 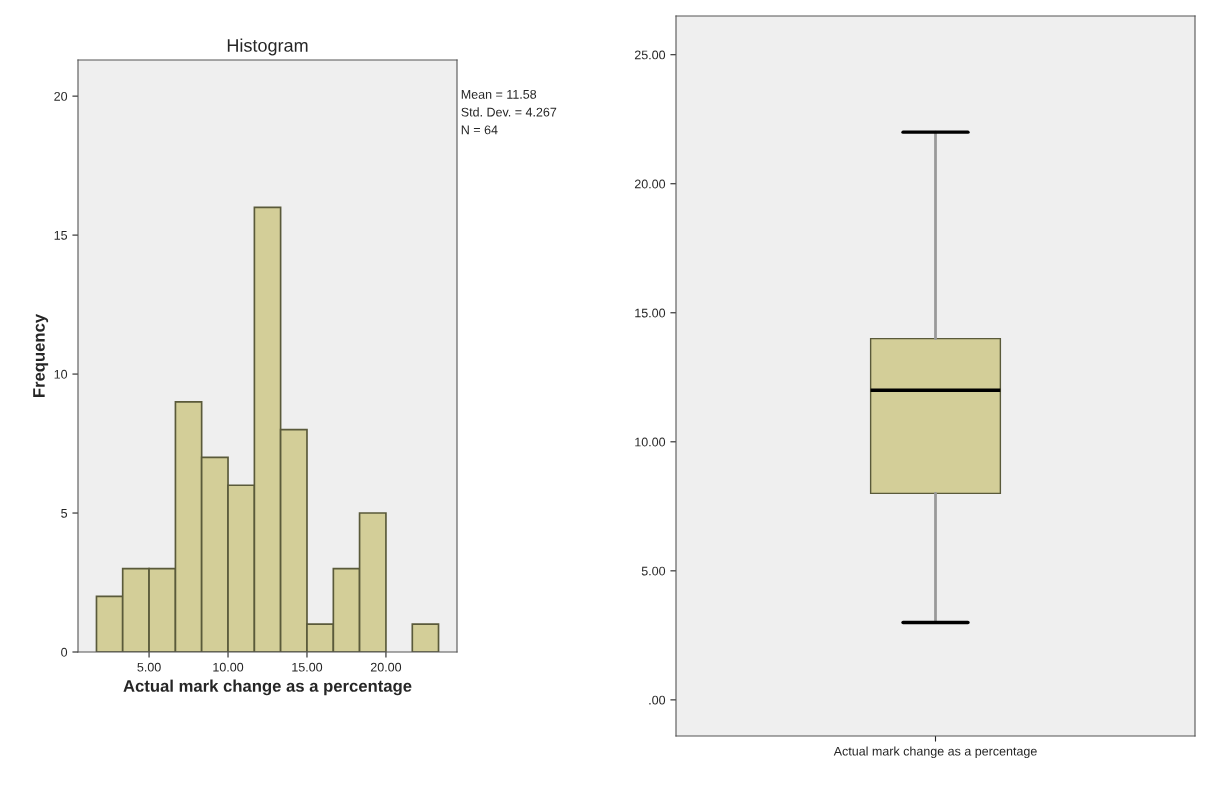 I want to click on x-tick-label: 20.00, so click(x=386, y=667).